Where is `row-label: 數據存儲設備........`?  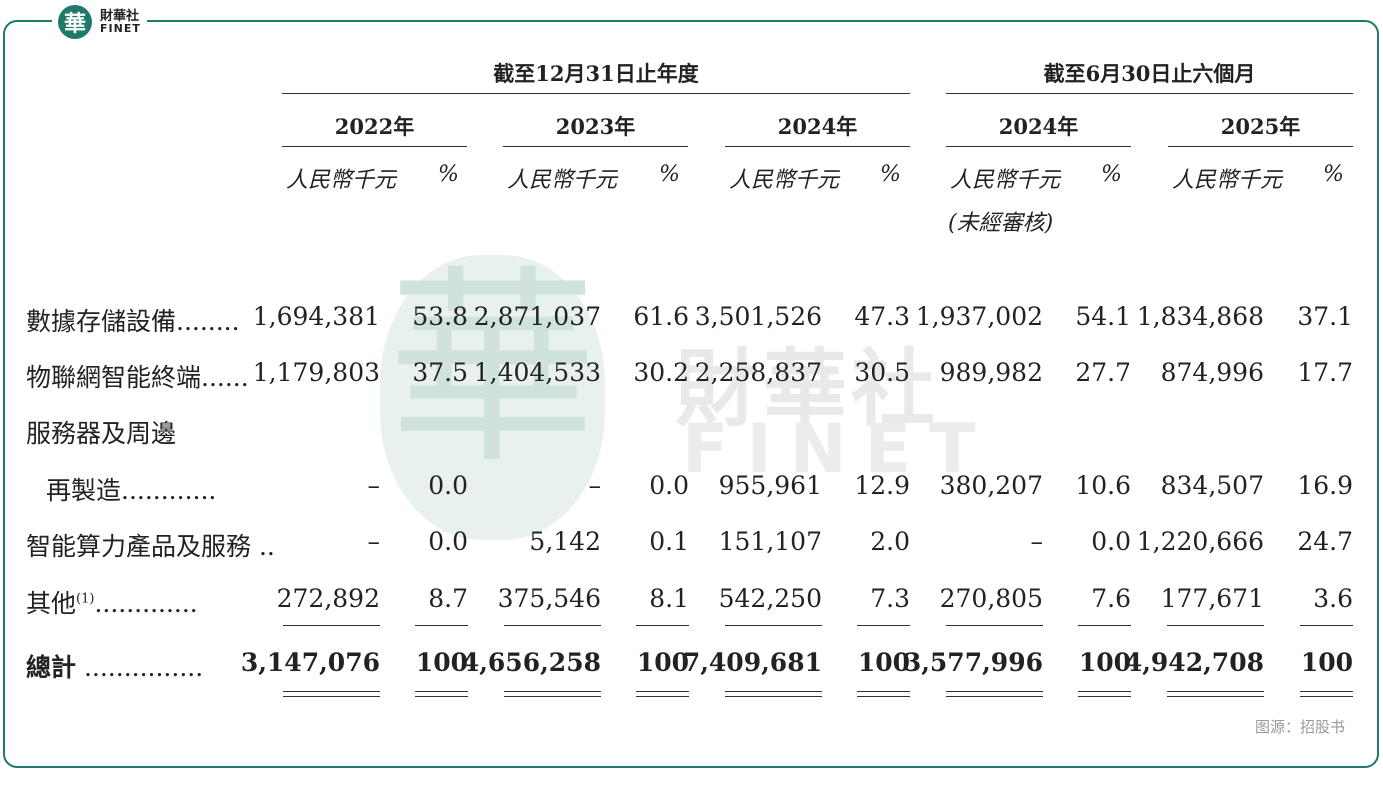 row-label: 數據存儲設備........ is located at coordinates (133, 321).